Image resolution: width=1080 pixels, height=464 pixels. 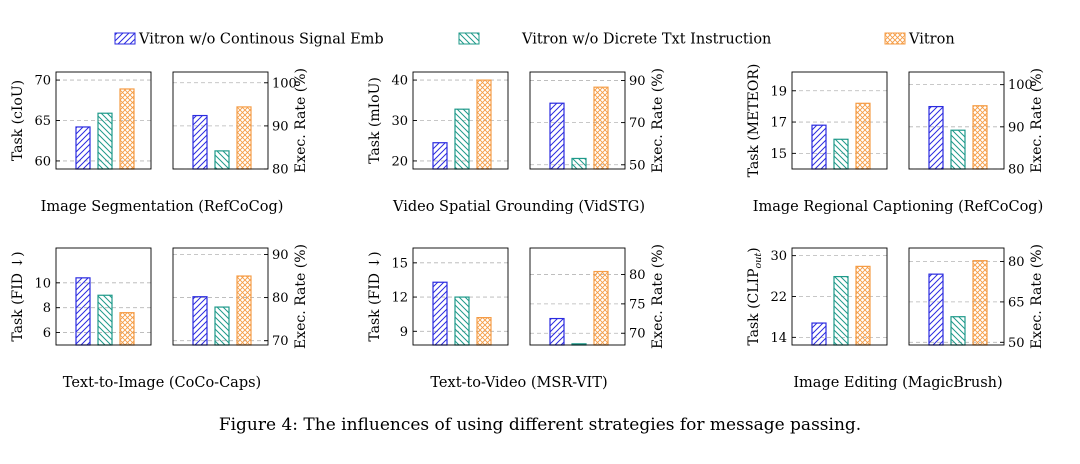 I want to click on chart-5-task-panel: 14 22 30 Task (CLIPout), so click(x=817, y=296).